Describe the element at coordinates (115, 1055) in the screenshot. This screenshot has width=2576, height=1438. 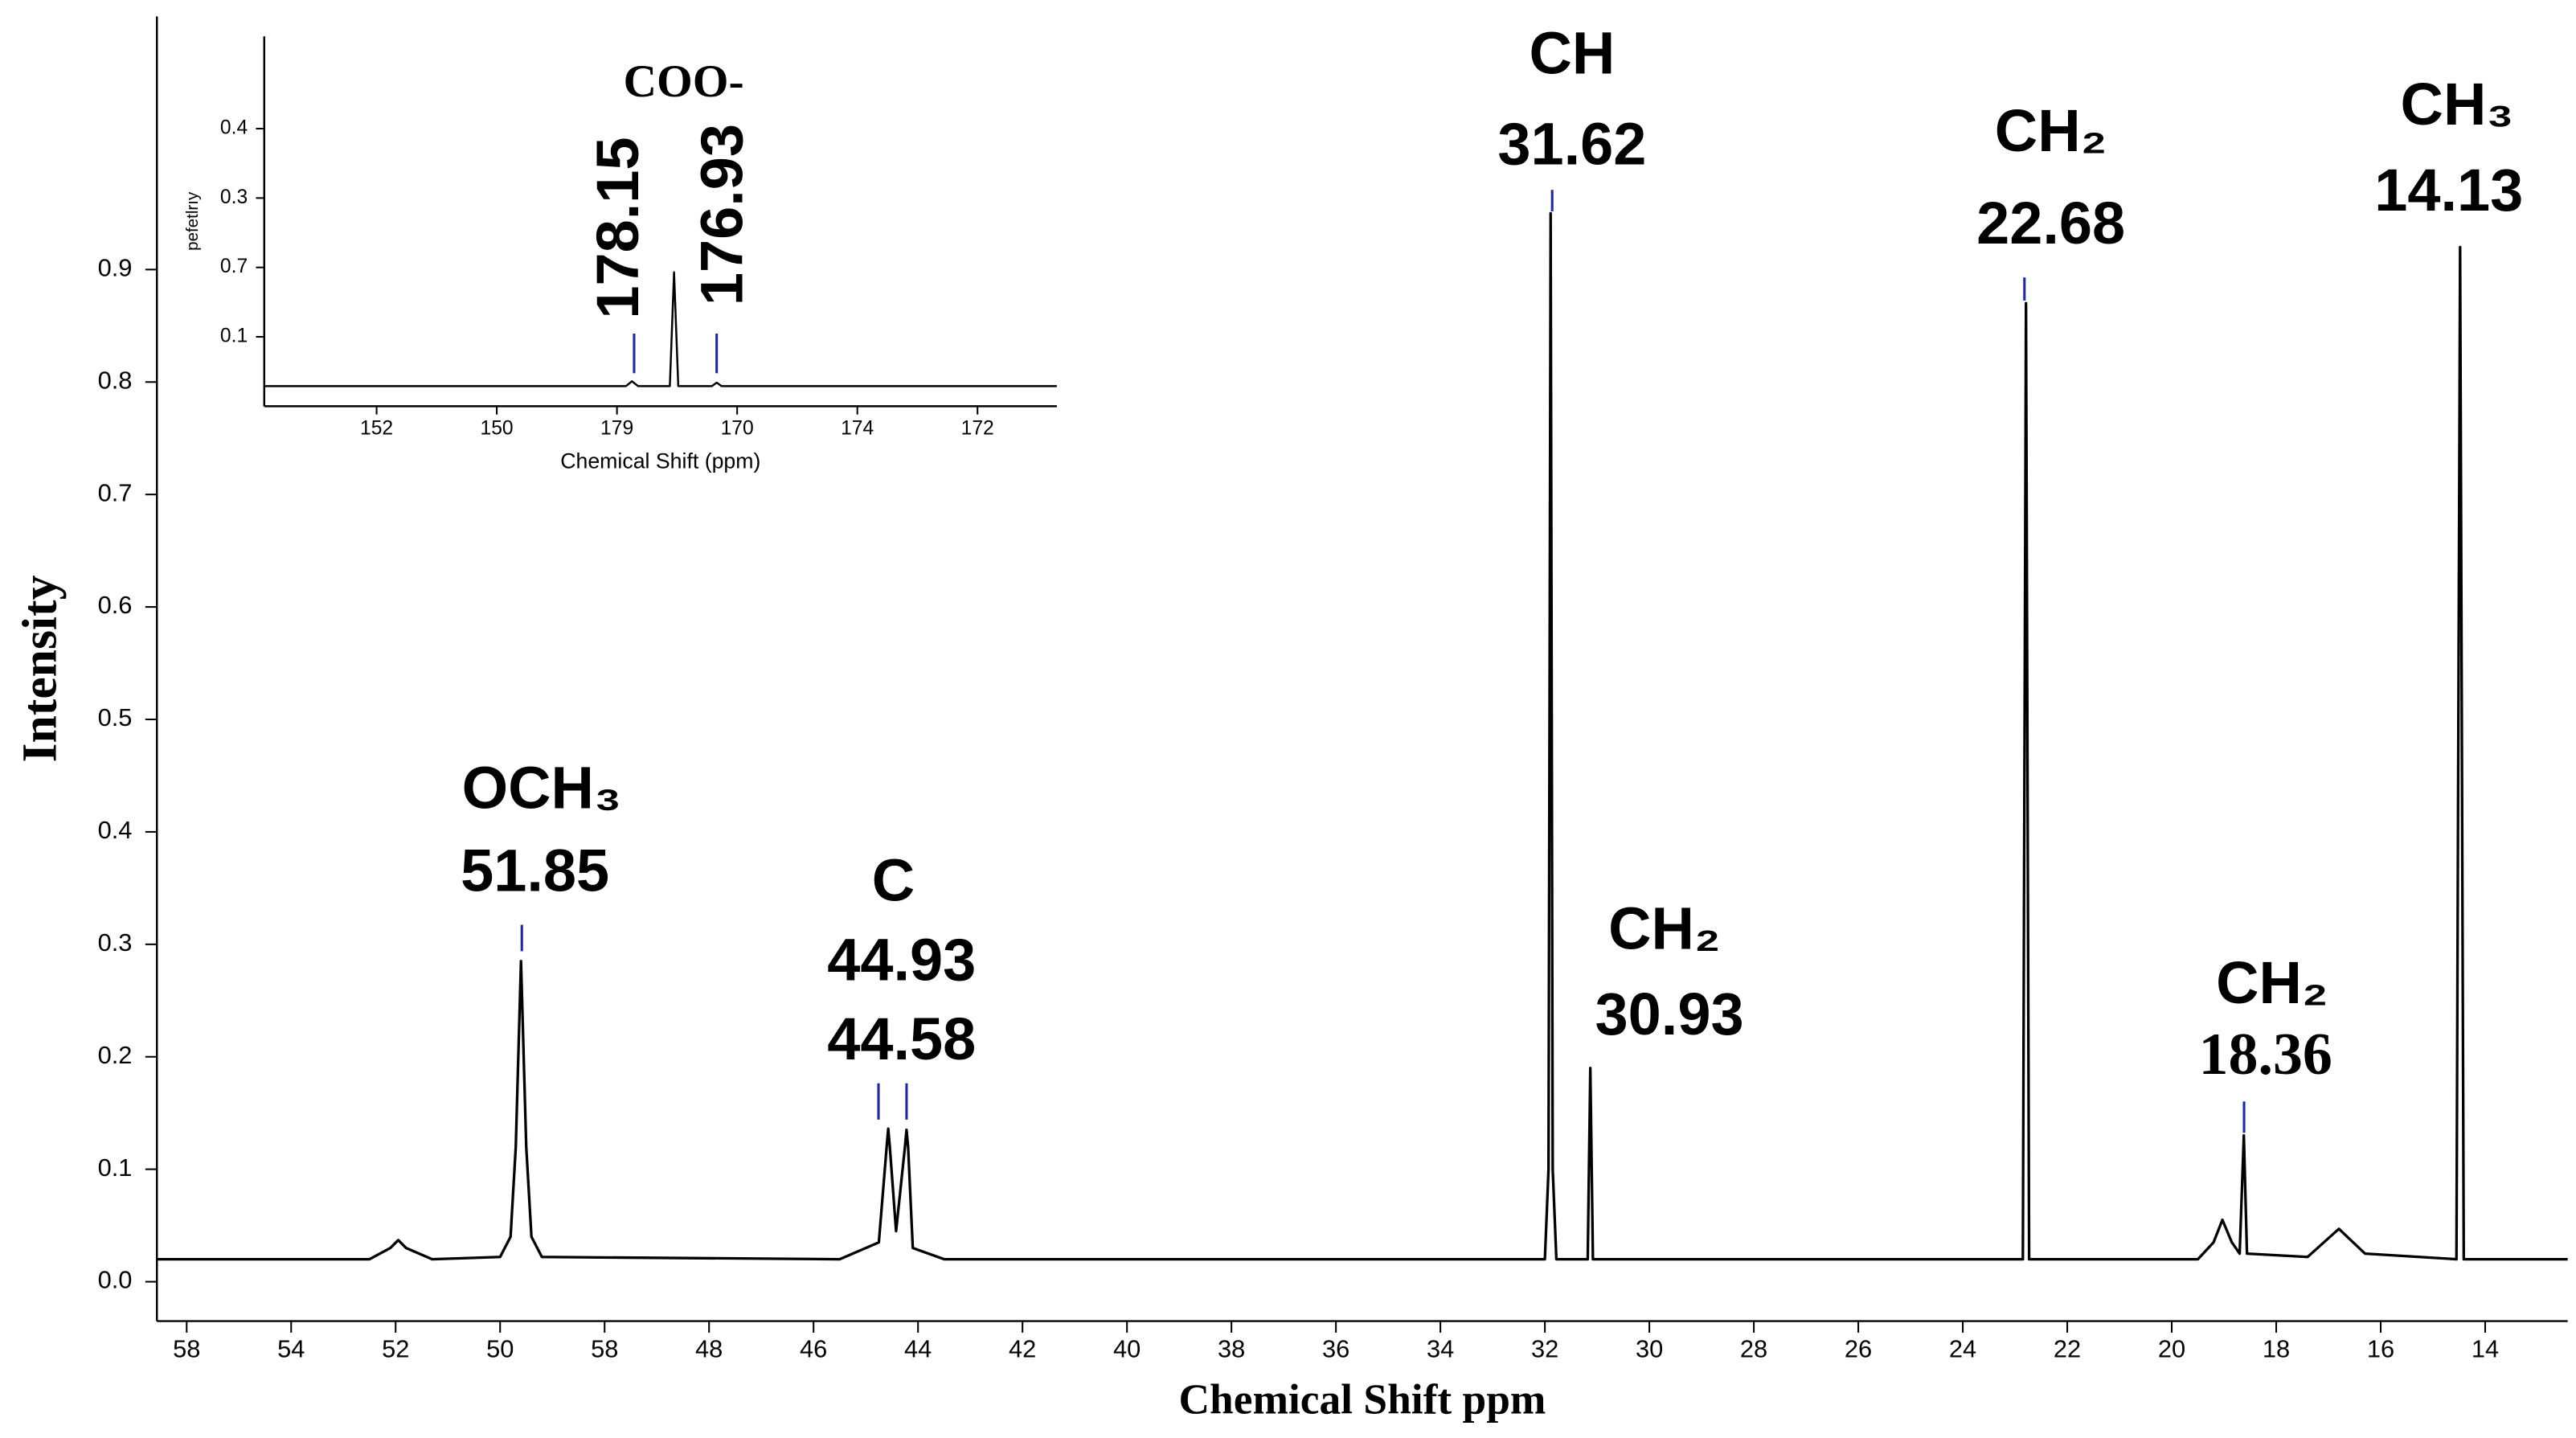
I see `y-tick-label: 0.2` at that location.